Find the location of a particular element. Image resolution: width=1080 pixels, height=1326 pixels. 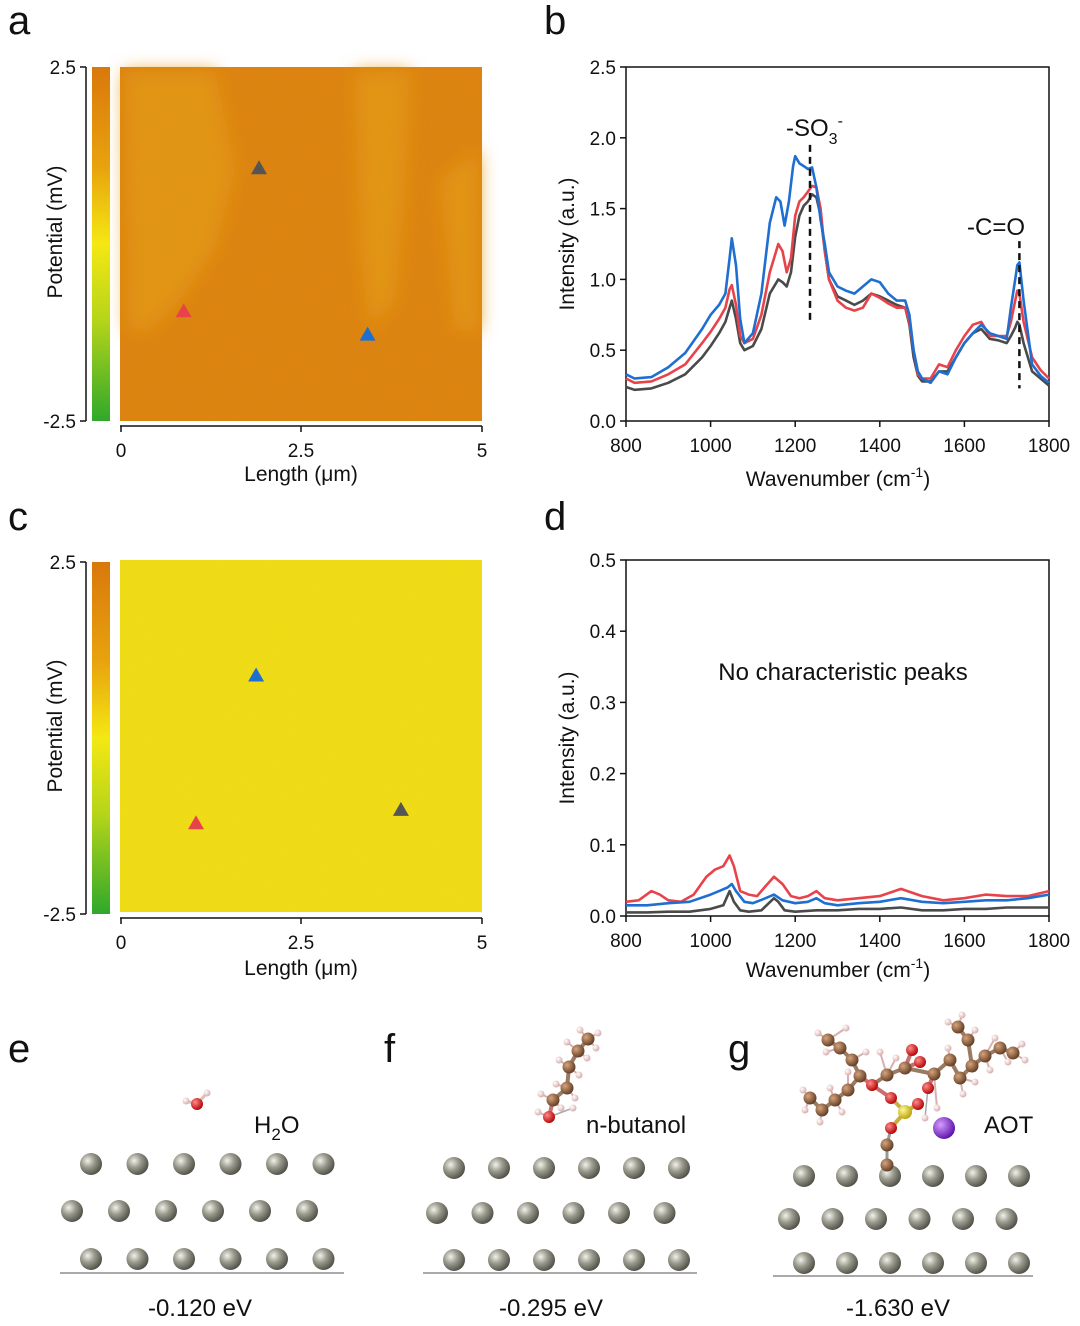

chart-d-xtick-5: 1800 is located at coordinates (1049, 941).